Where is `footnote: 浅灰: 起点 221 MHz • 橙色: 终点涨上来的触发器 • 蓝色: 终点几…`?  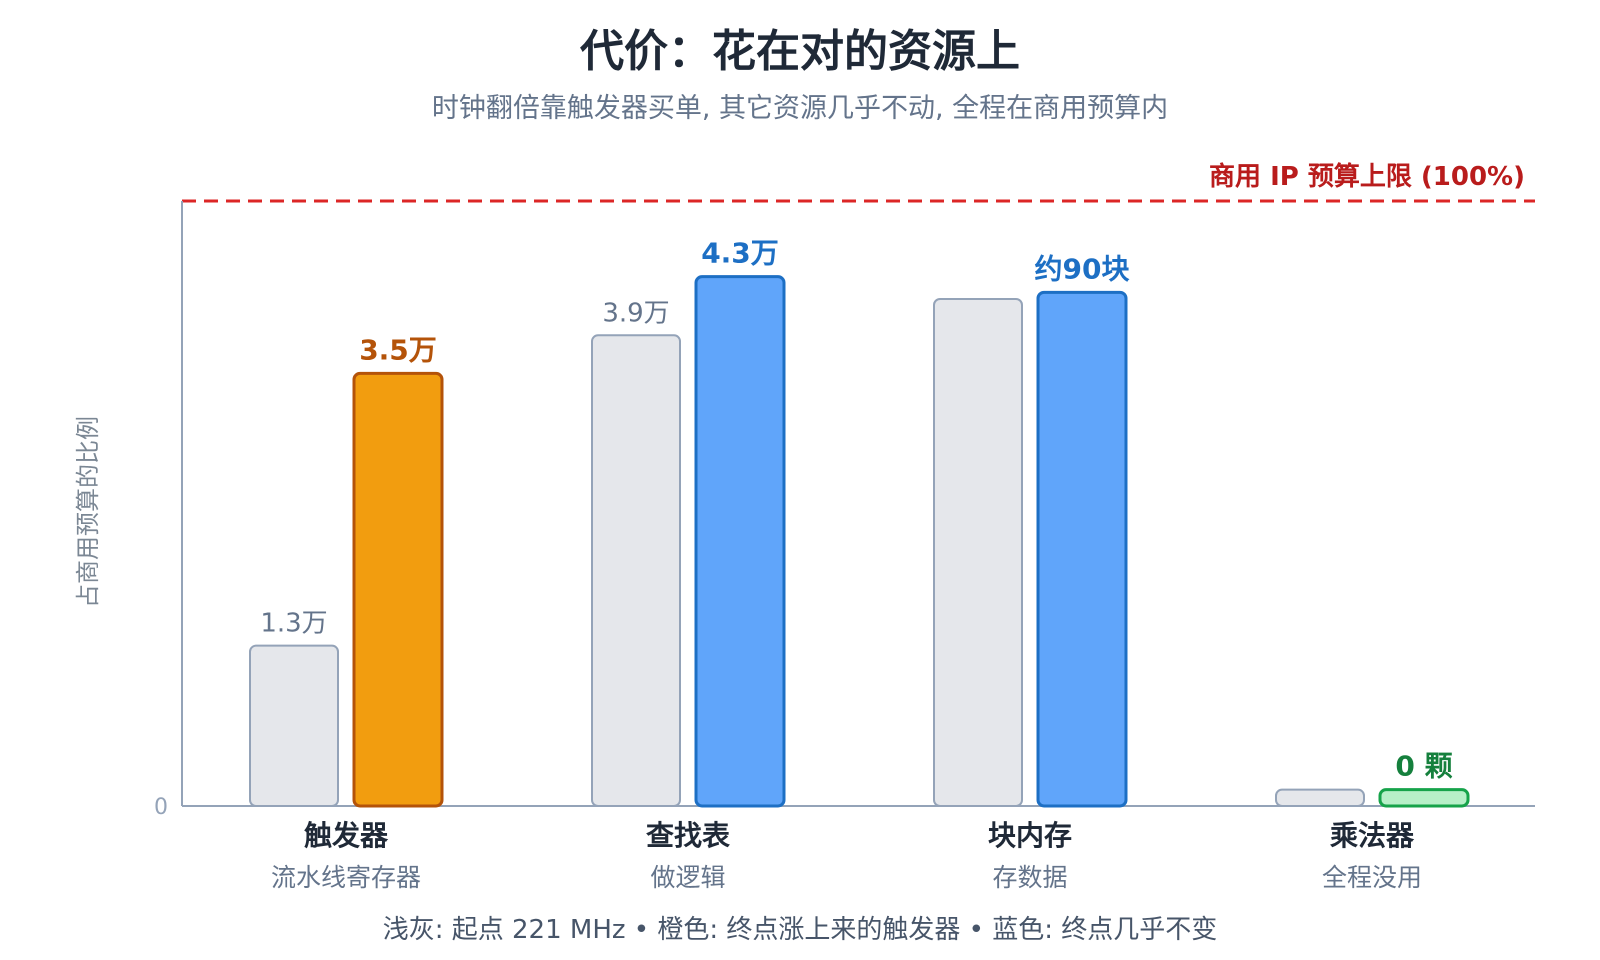
footnote: 浅灰: 起点 221 MHz • 橙色: 终点涨上来的触发器 • 蓝色: 终点几… is located at coordinates (800, 930).